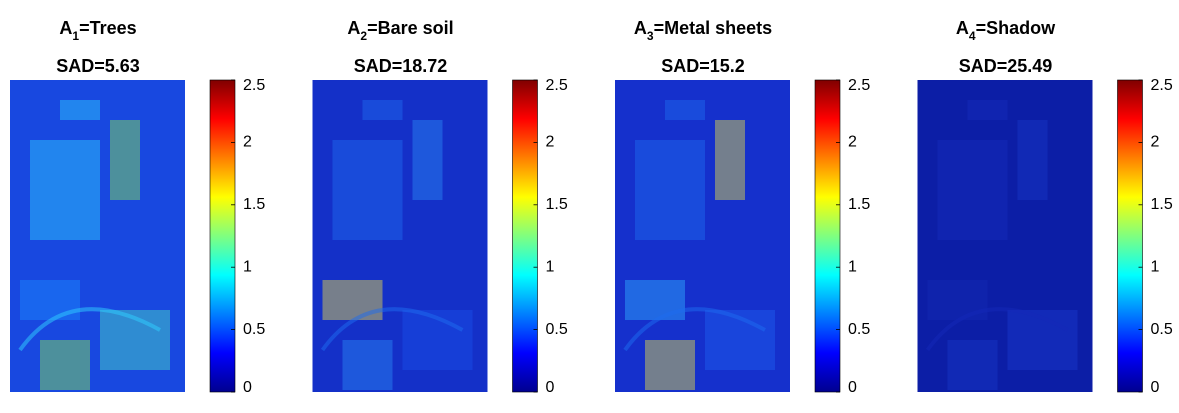 This screenshot has height=413, width=1179. I want to click on title-subscript: 4, so click(972, 36).